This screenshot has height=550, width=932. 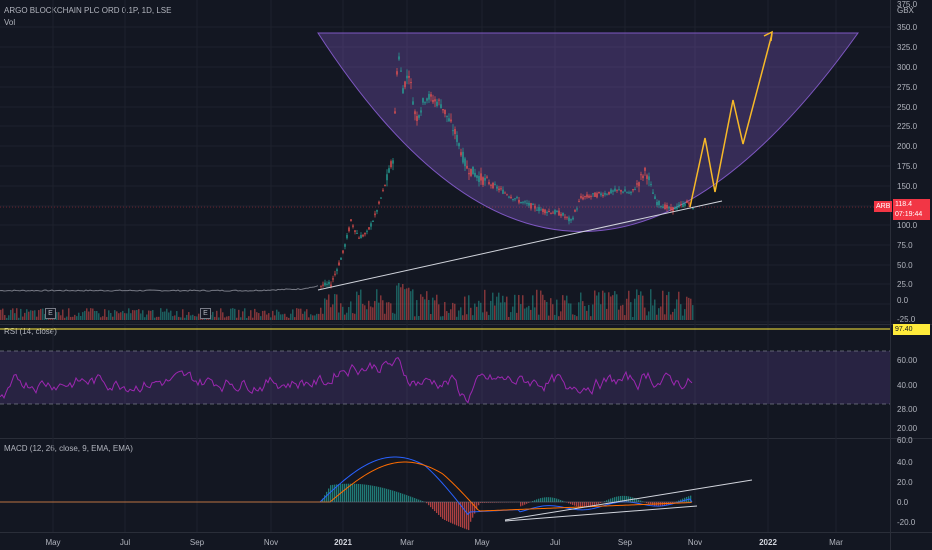 What do you see at coordinates (10, 22) in the screenshot?
I see `volume-label: Vol` at bounding box center [10, 22].